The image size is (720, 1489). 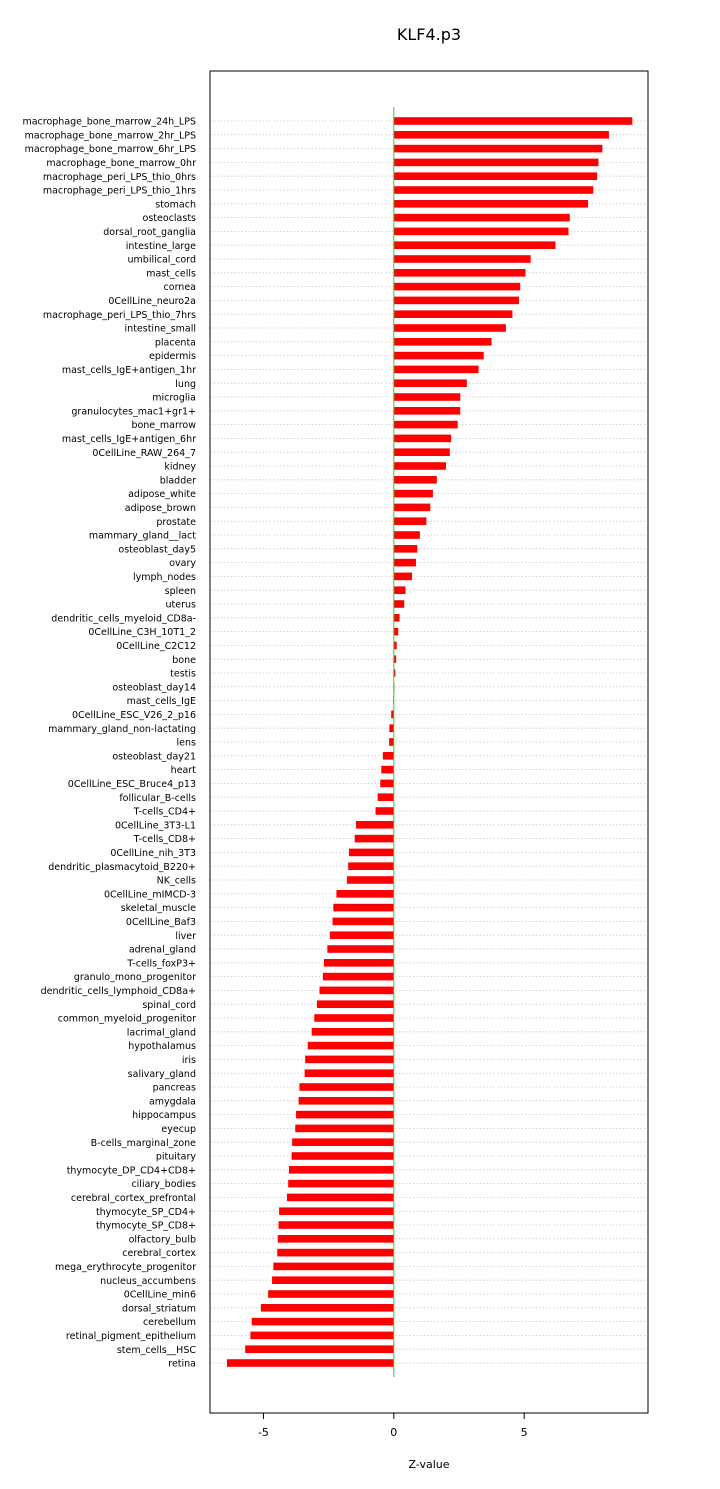 I want to click on category-label: 0CellLine_C3H_10T1_2, so click(x=142, y=632).